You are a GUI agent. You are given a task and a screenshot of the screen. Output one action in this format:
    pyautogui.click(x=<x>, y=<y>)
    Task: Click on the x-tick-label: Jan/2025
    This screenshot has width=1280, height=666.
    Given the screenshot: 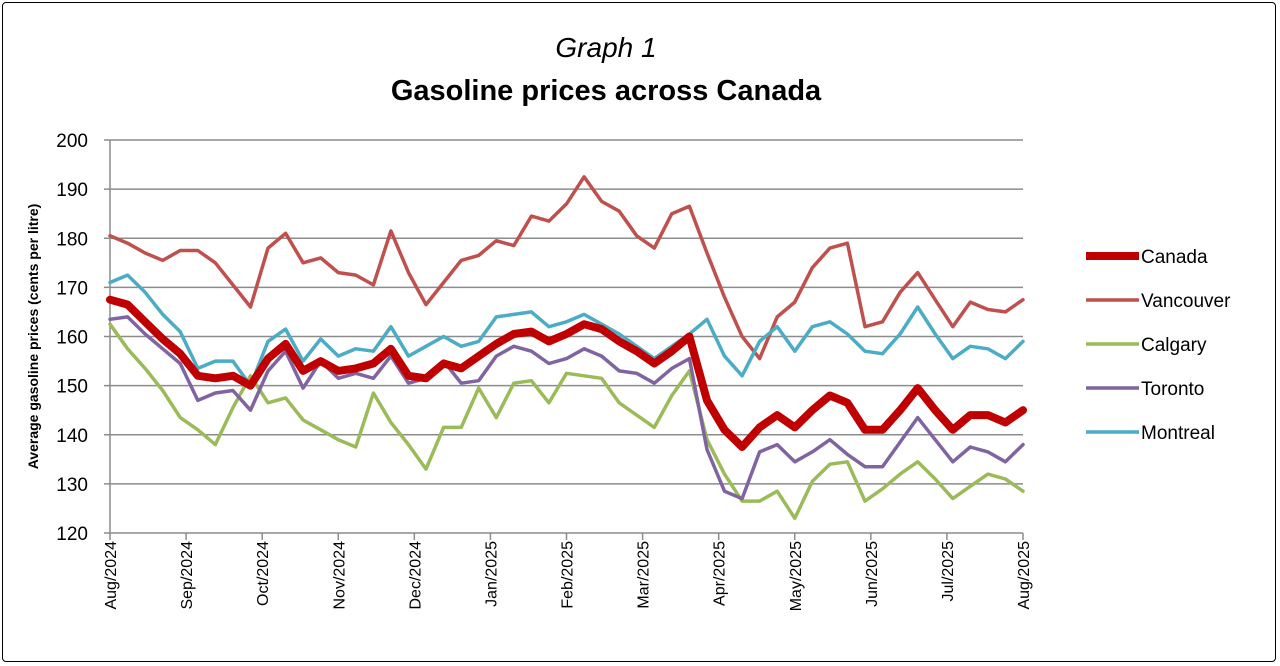 What is the action you would take?
    pyautogui.click(x=491, y=574)
    